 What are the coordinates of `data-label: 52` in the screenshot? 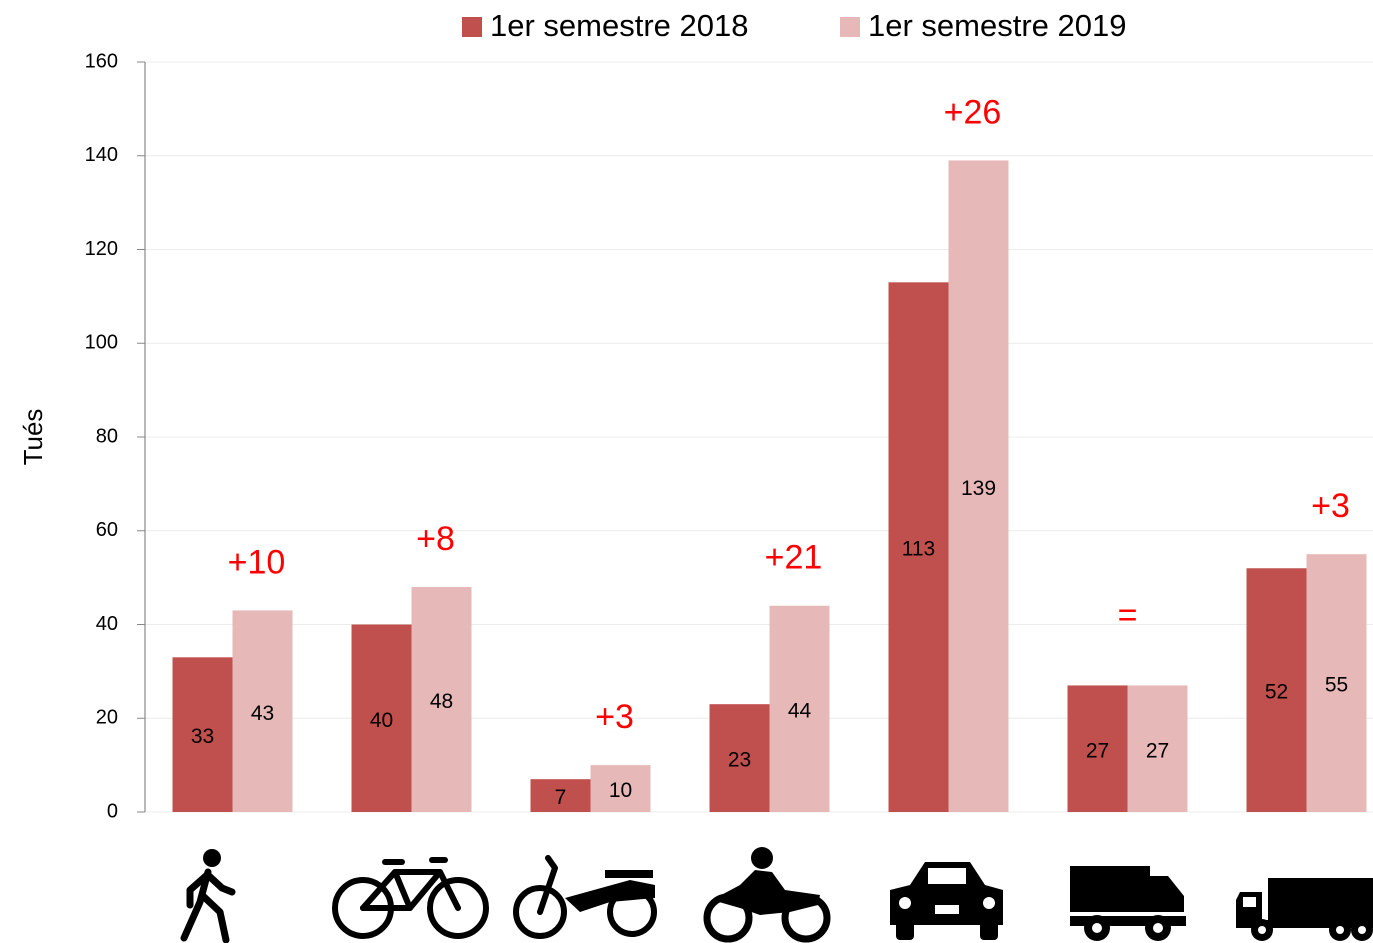 It's located at (1276, 692).